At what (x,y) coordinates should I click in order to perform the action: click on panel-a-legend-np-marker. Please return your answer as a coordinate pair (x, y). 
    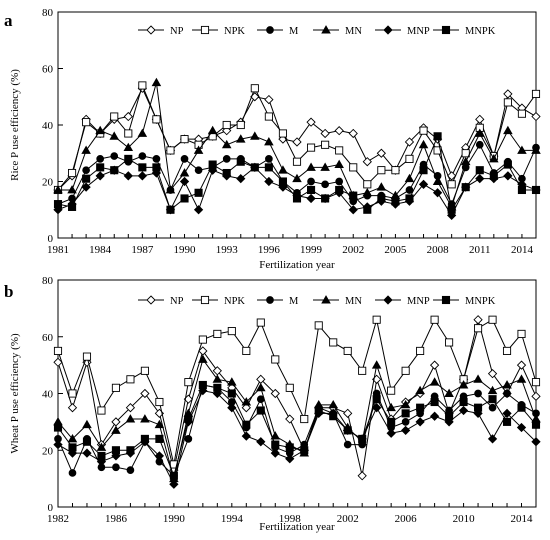
    Looking at the image, I should click on (151, 30).